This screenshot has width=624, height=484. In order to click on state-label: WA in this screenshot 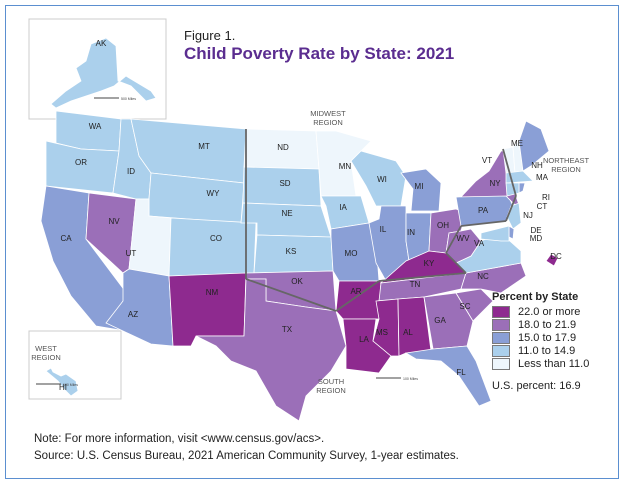, I will do `click(95, 126)`.